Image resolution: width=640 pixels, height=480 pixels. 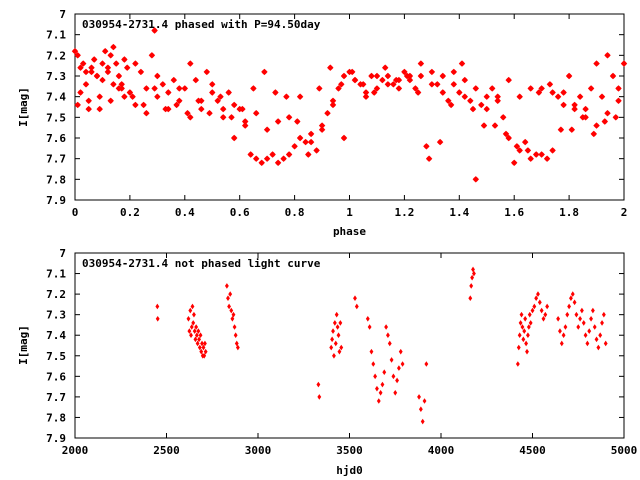 I want to click on bottom-x-tick-label: 4000, so click(x=441, y=450).